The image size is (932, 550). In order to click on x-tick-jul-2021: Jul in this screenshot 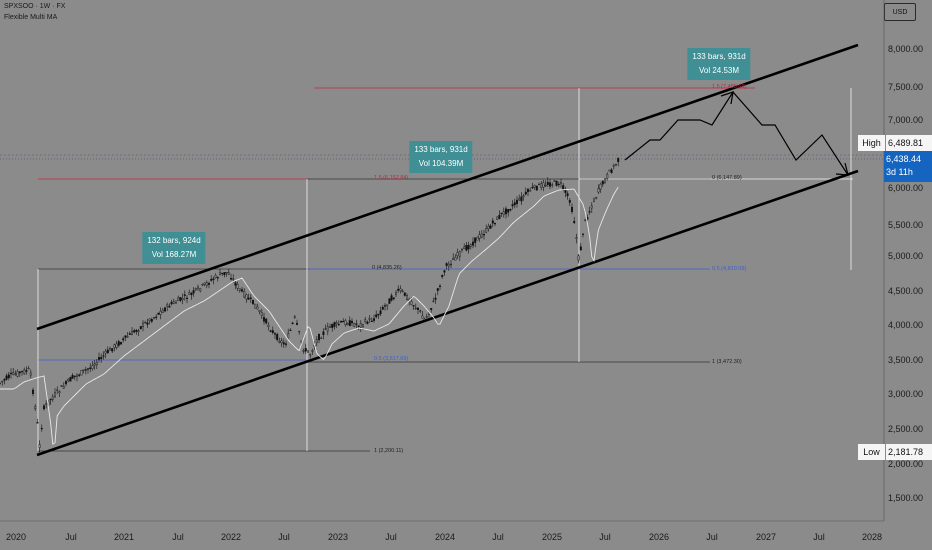, I will do `click(178, 537)`.